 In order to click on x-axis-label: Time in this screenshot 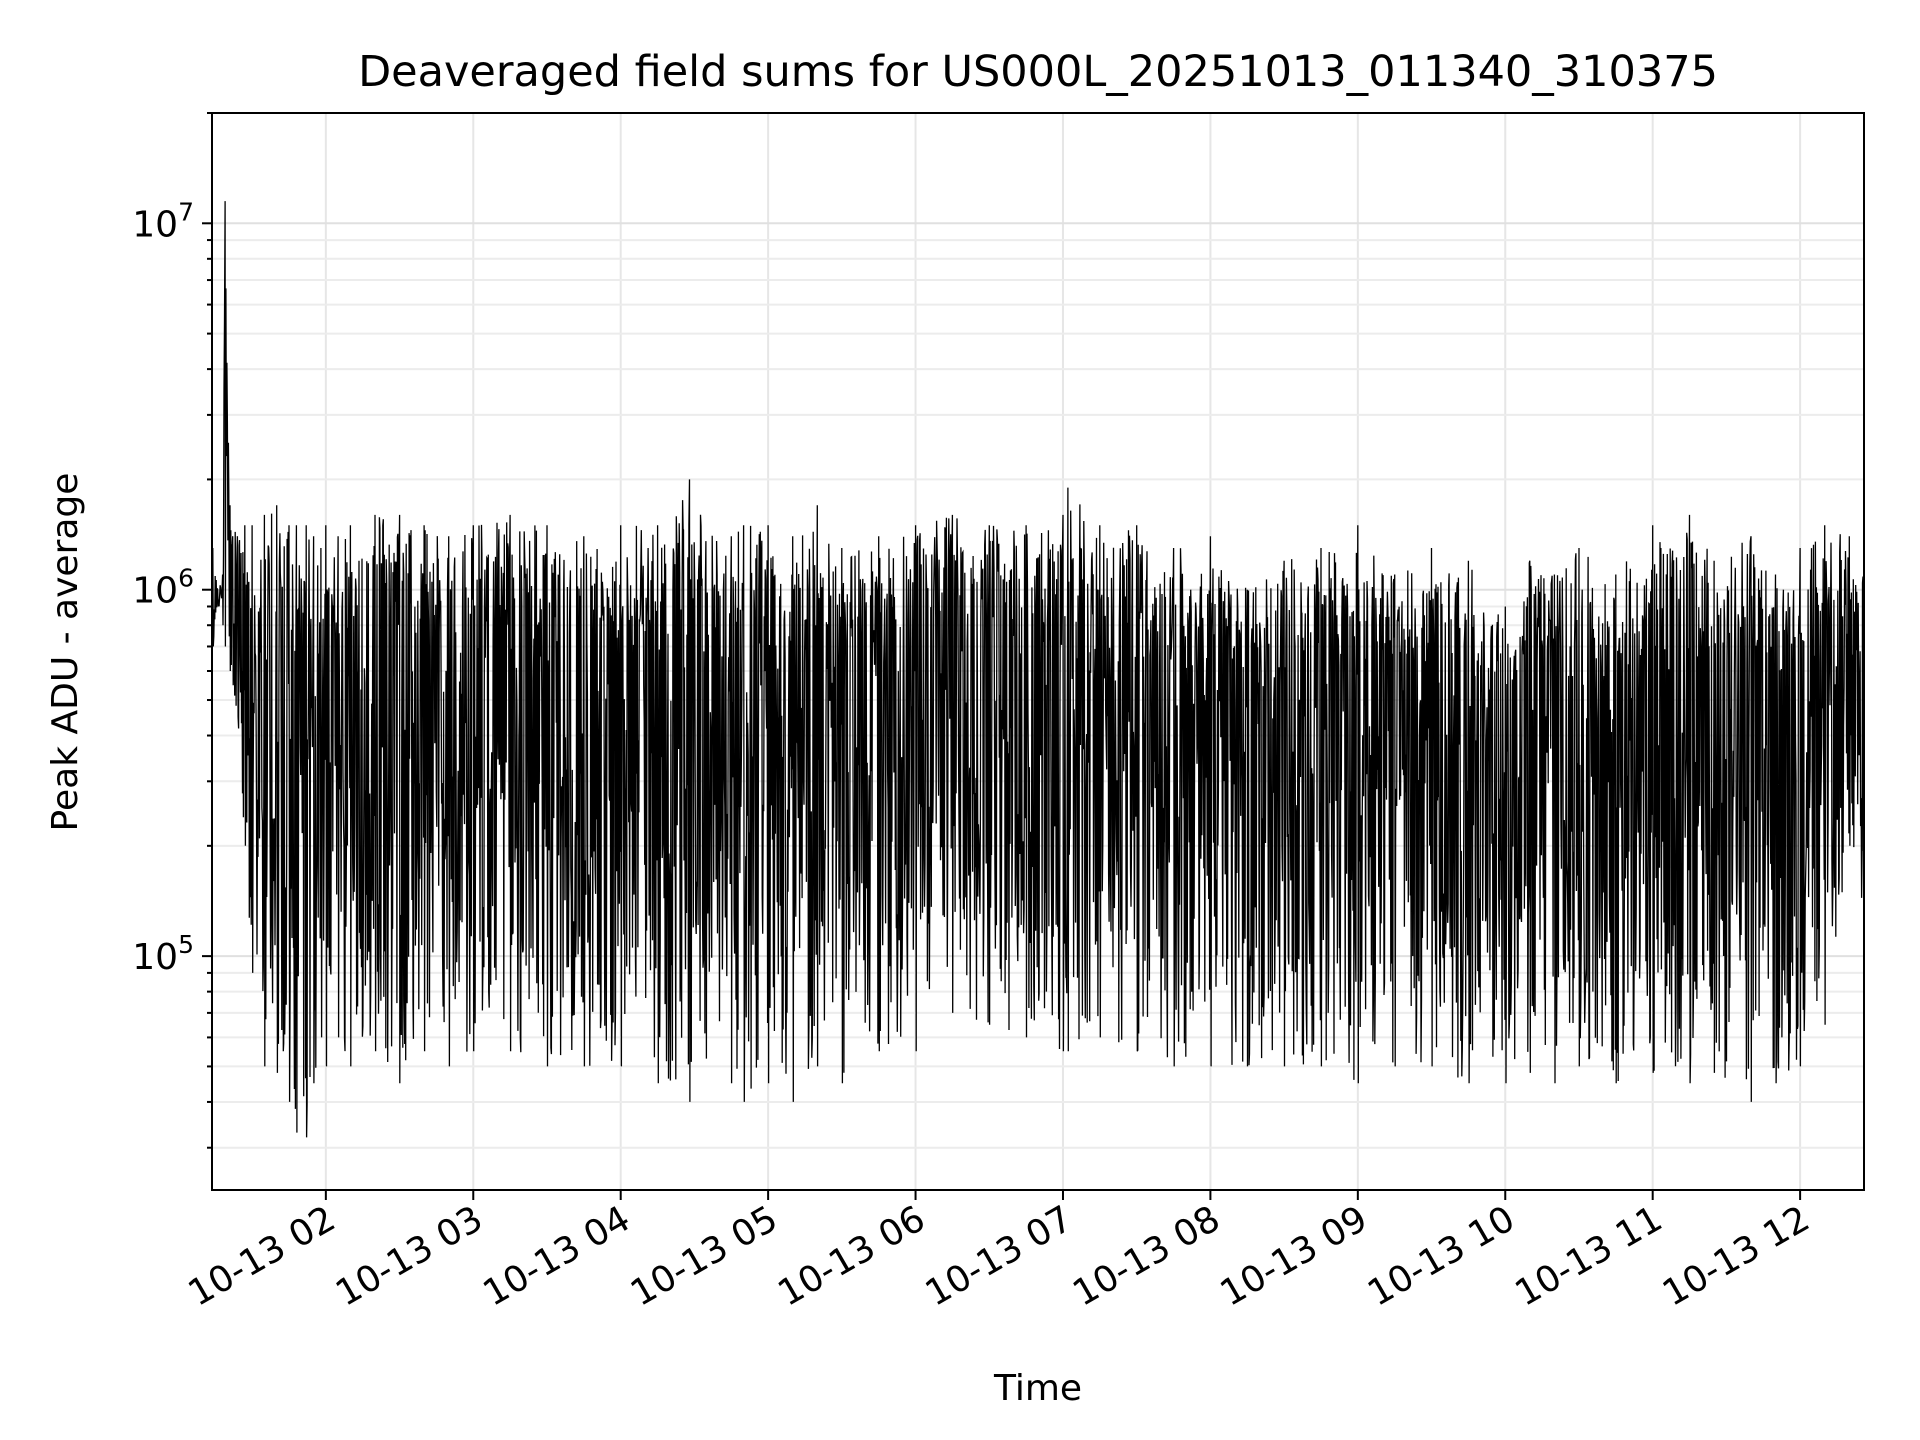, I will do `click(1037, 1388)`.